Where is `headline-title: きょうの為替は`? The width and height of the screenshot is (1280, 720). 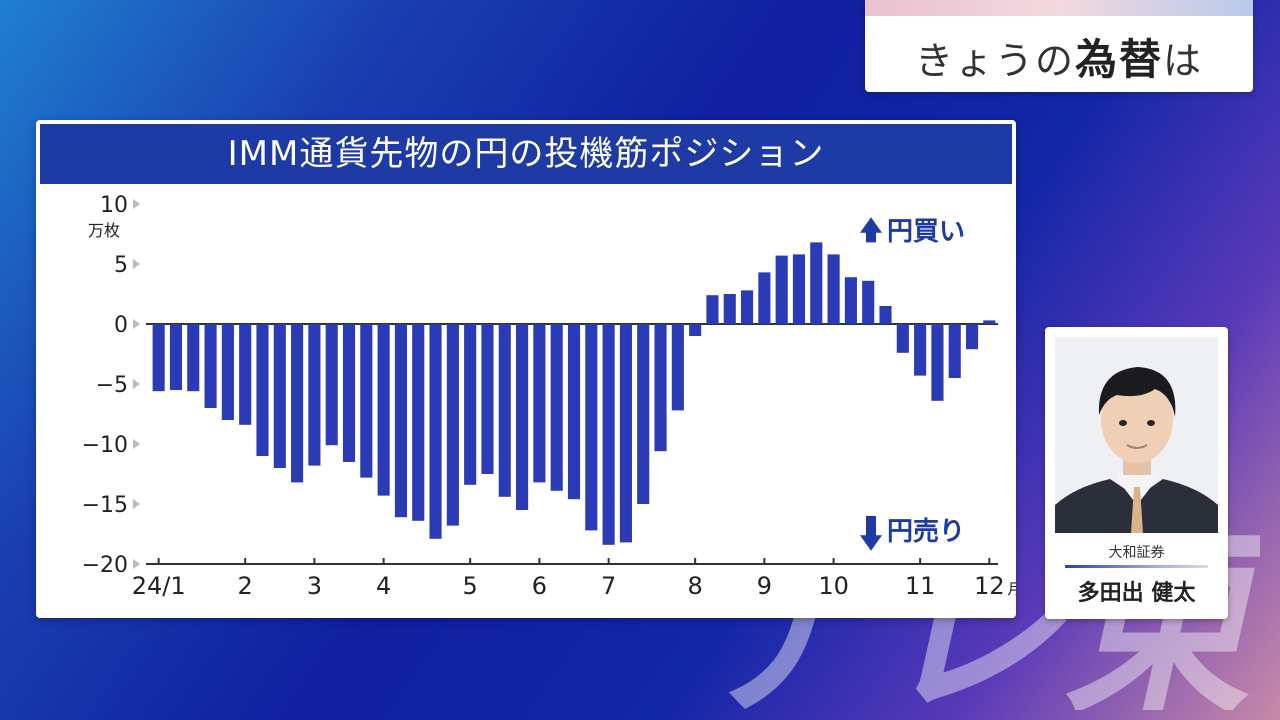 headline-title: きょうの為替は is located at coordinates (1059, 56).